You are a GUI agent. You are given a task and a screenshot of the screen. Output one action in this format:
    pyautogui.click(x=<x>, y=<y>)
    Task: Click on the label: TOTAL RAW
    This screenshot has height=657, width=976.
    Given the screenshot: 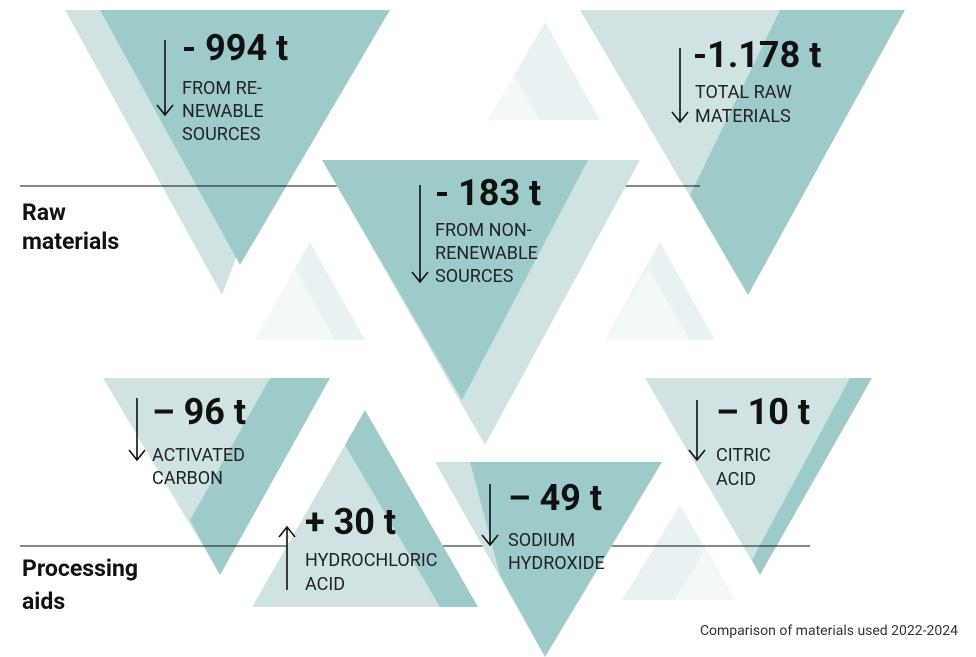 What is the action you would take?
    pyautogui.click(x=743, y=92)
    